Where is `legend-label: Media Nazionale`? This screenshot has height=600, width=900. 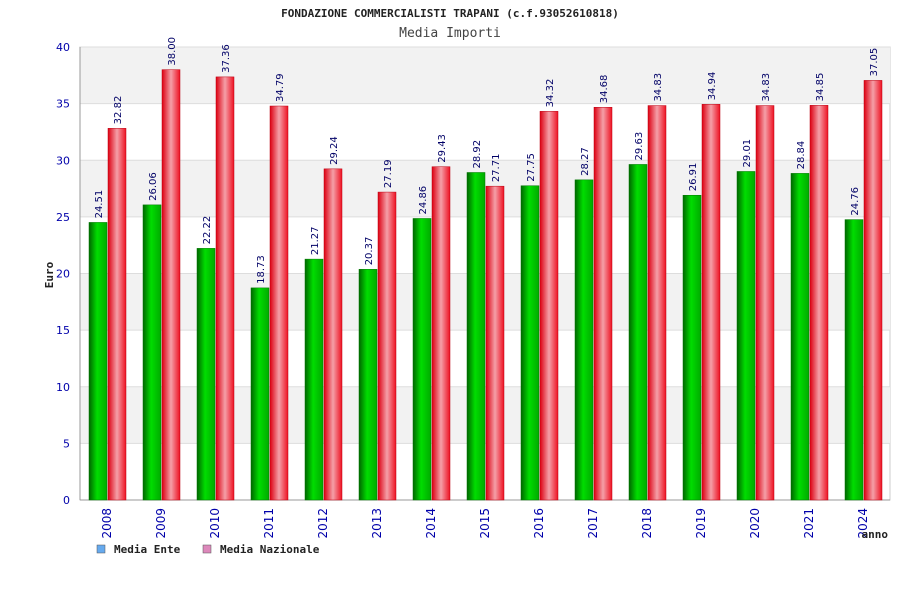 legend-label: Media Nazionale is located at coordinates (270, 549).